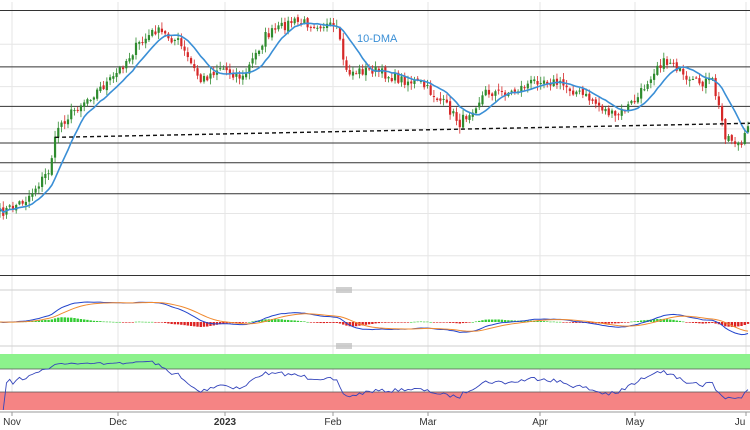 This screenshot has height=430, width=750. I want to click on rsi-oversold-band, so click(375, 401).